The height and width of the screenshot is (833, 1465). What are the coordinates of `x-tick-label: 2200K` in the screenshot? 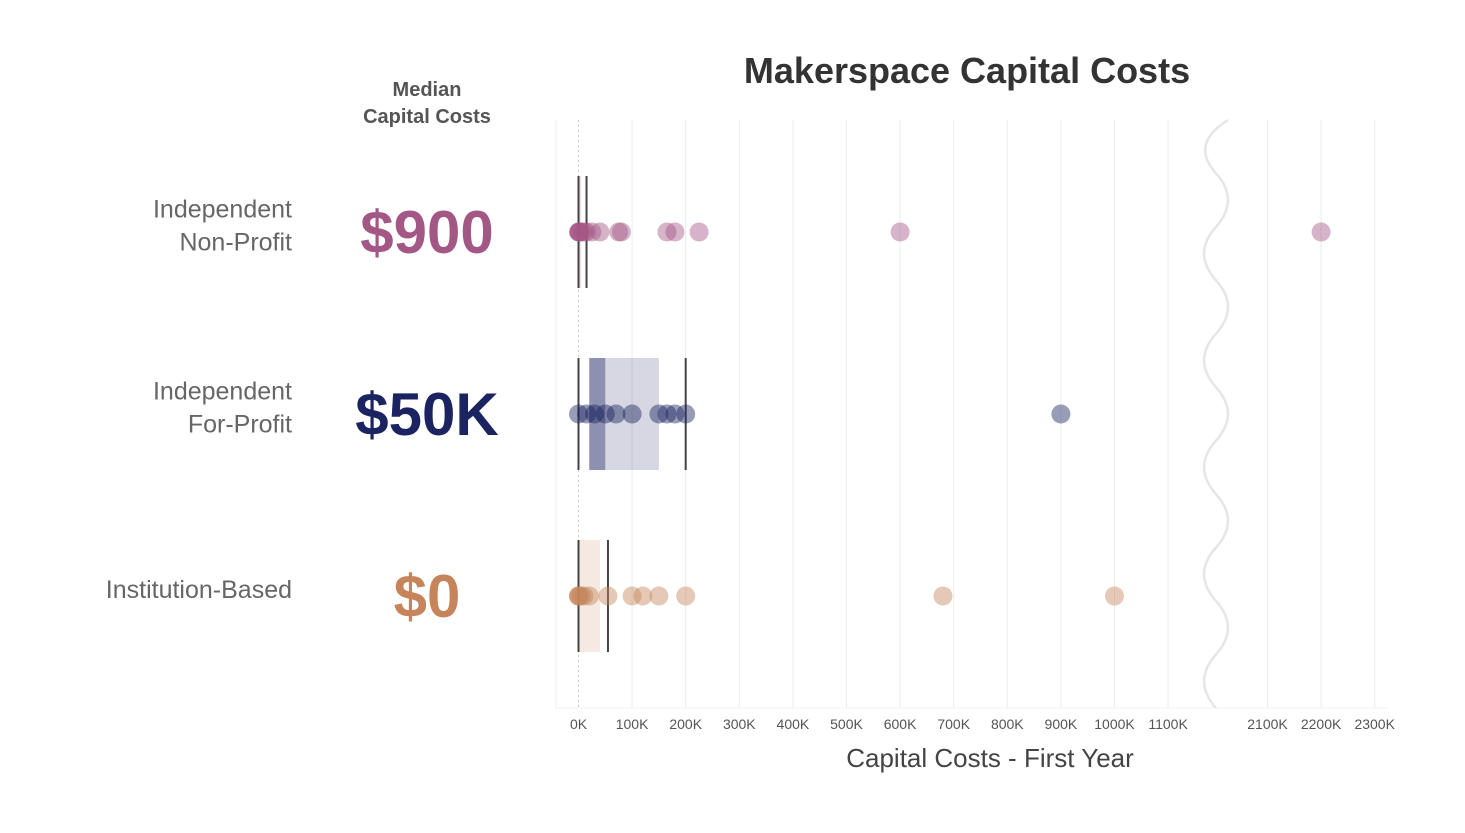 It's located at (1321, 724).